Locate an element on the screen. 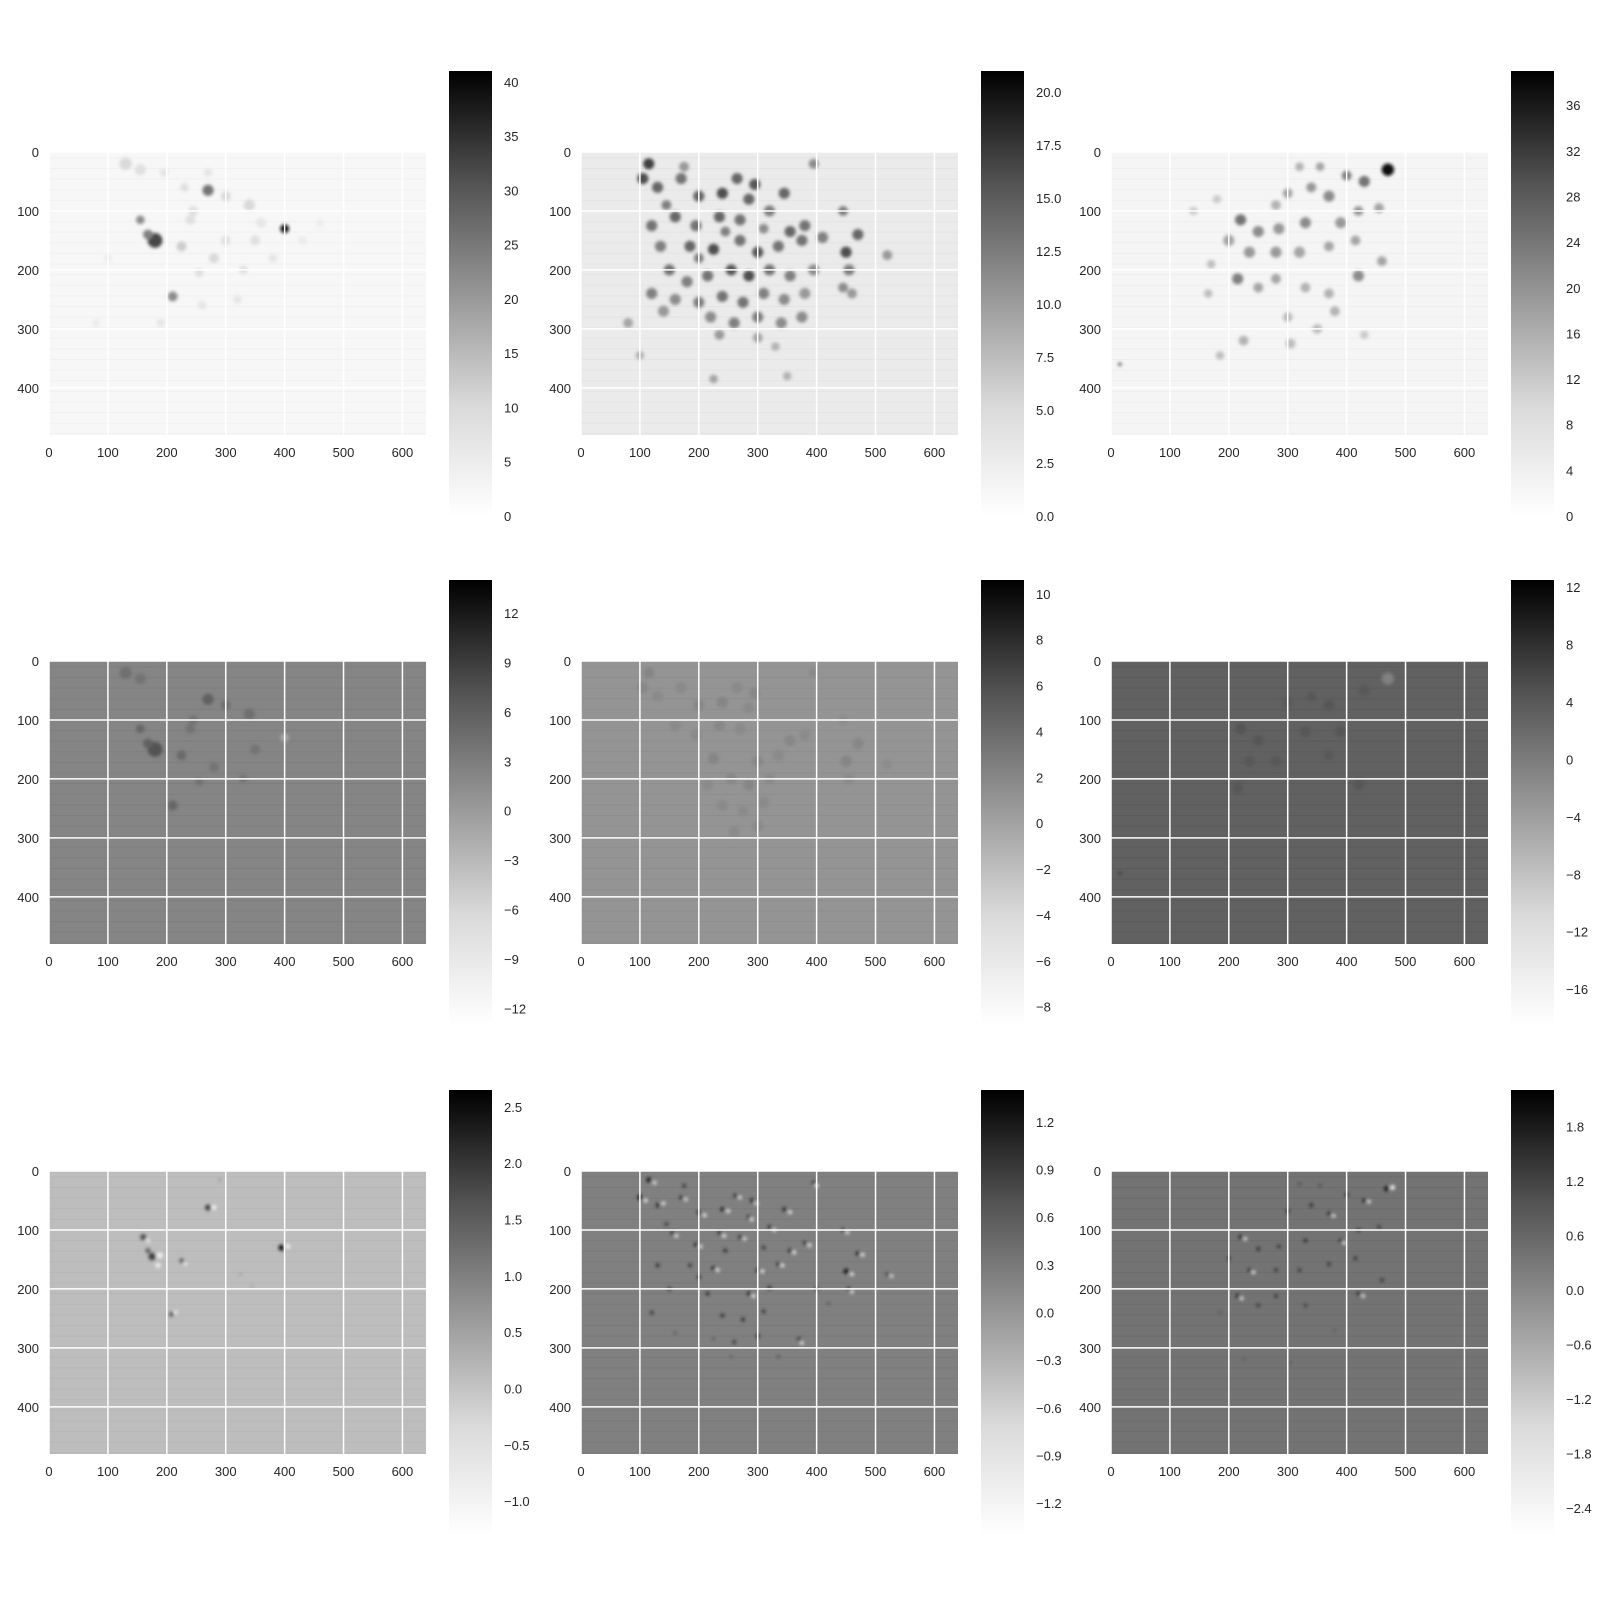 The image size is (1600, 1600). colorbar-tick-label: 0 is located at coordinates (507, 811).